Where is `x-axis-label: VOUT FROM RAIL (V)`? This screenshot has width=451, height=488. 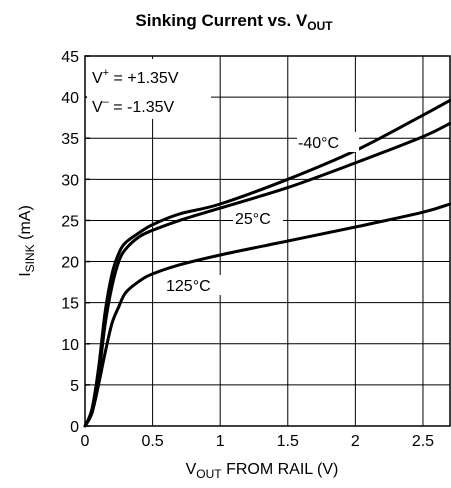
x-axis-label: VOUT FROM RAIL (V) is located at coordinates (262, 471).